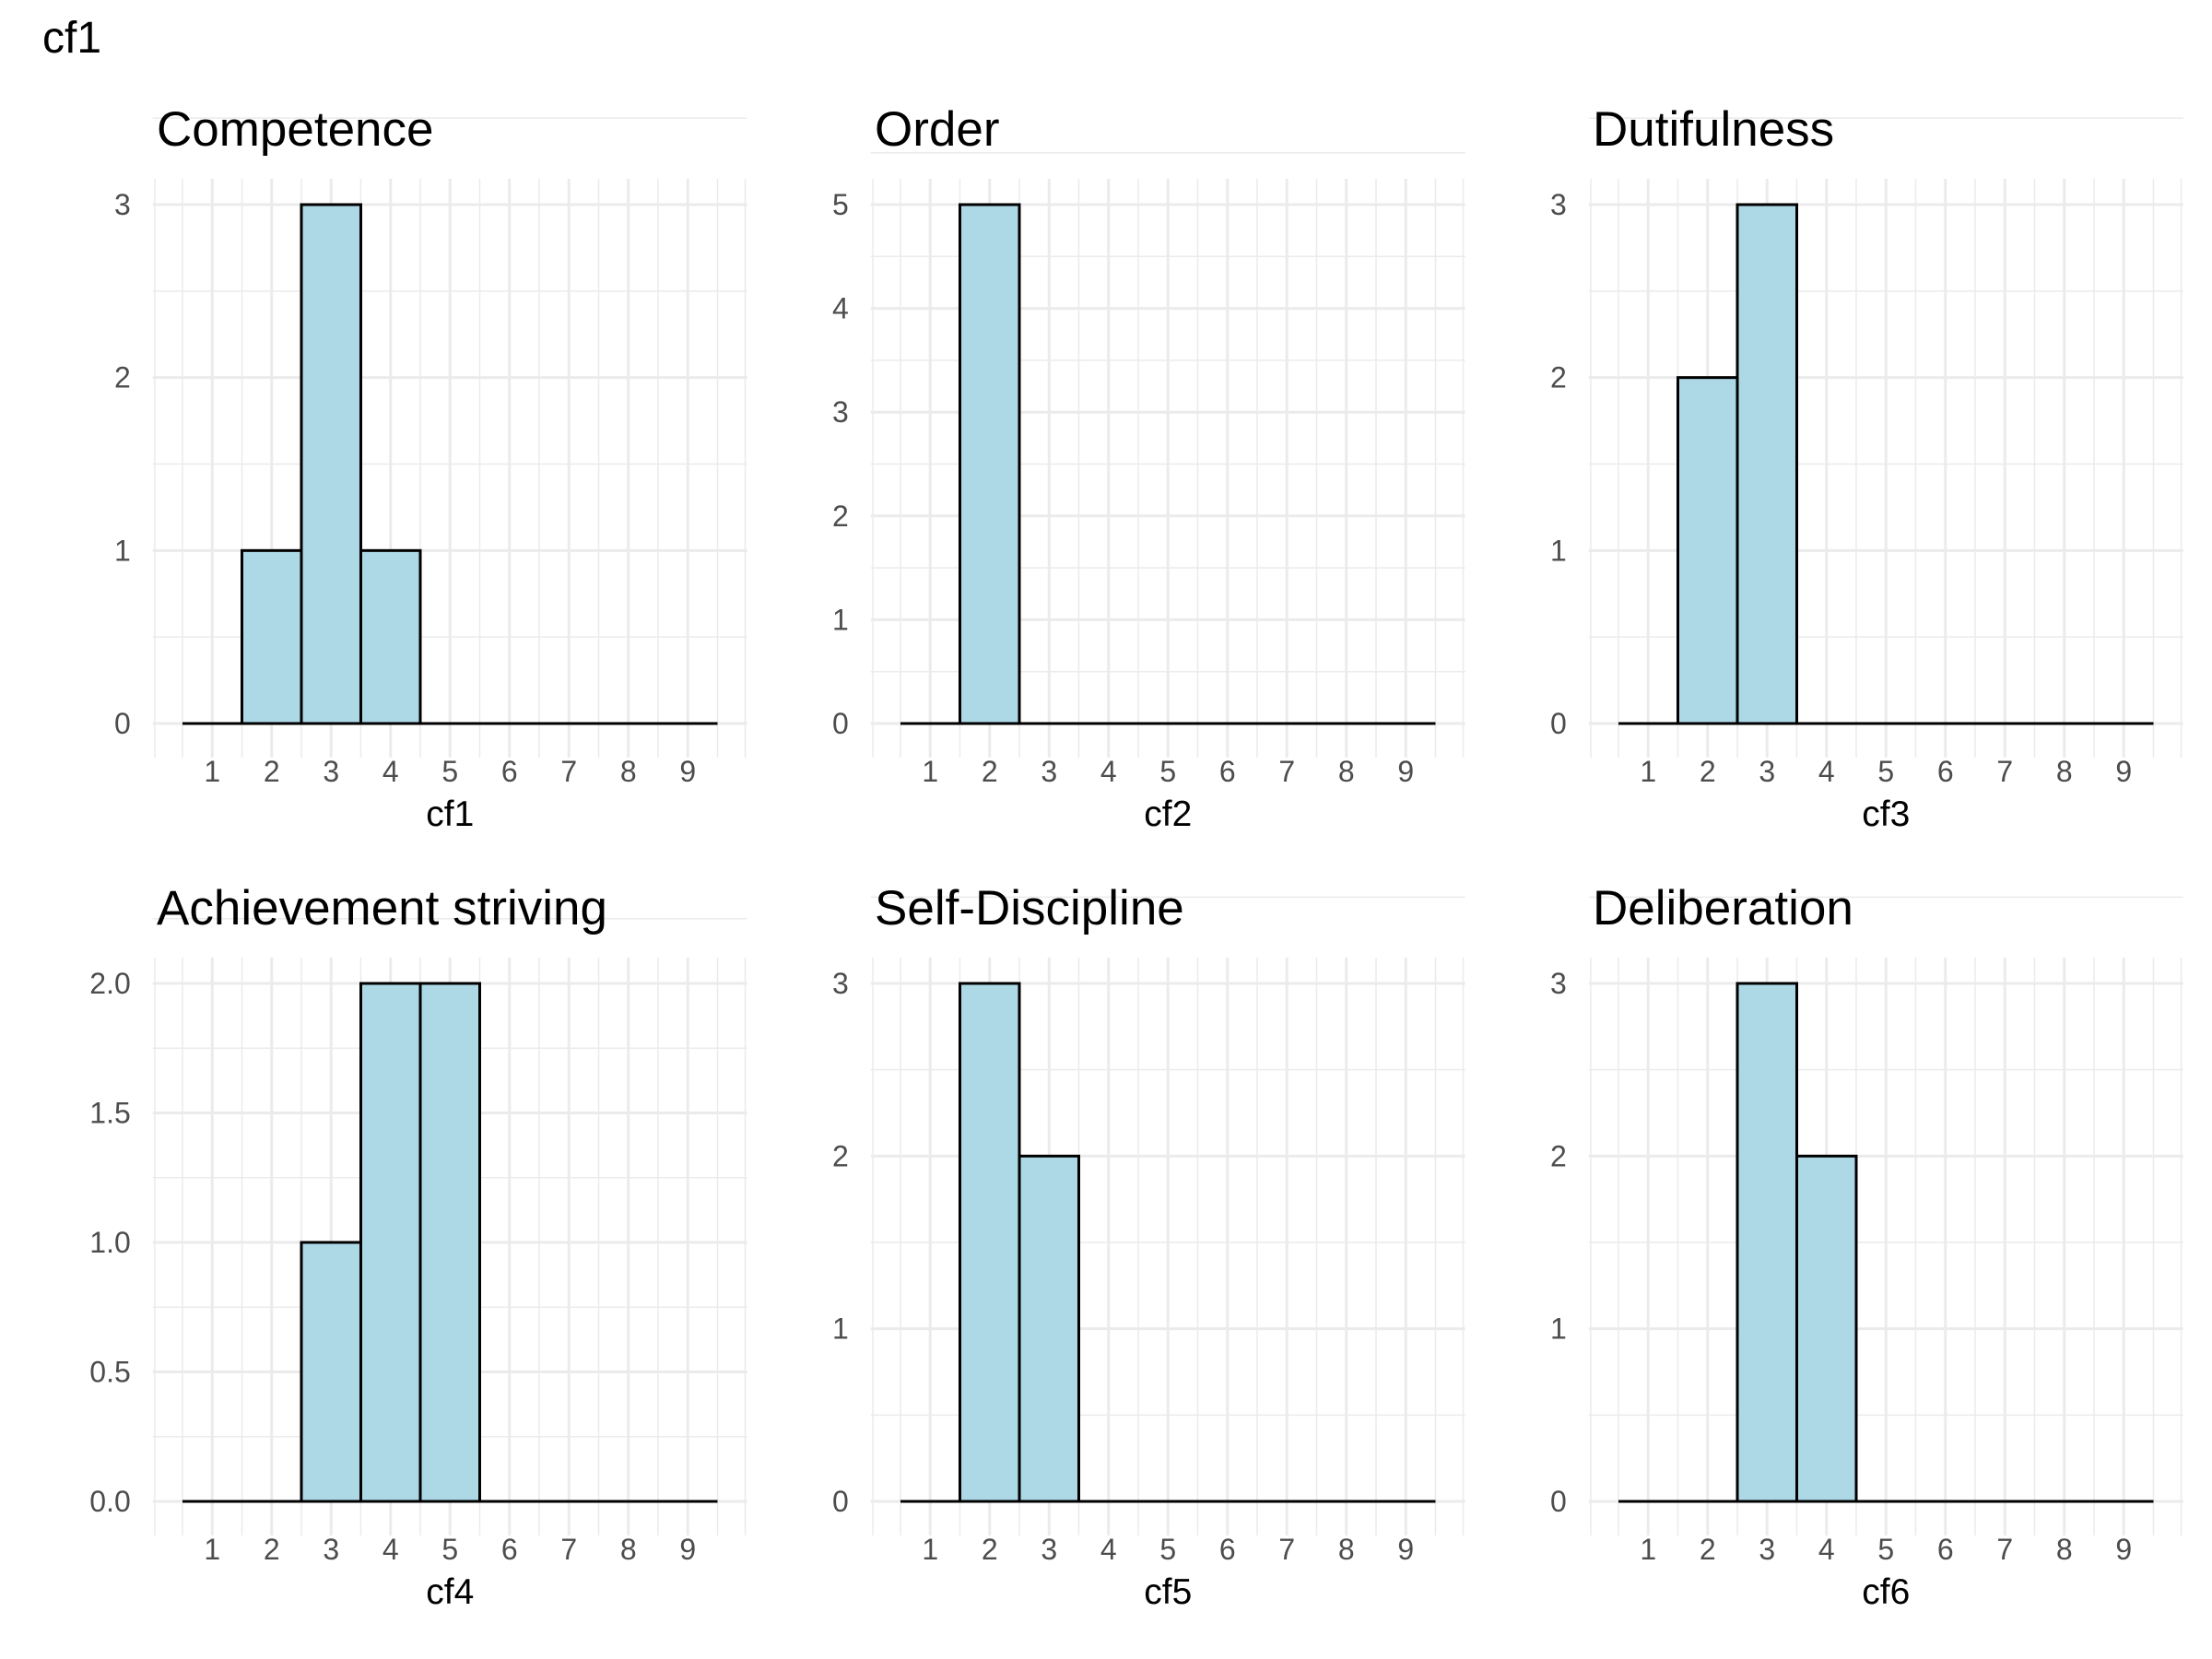  What do you see at coordinates (430, 468) in the screenshot?
I see `panel-1: 0 1 2 3 1 2 3 4 5 6 7 8 9 cf1 Competence` at bounding box center [430, 468].